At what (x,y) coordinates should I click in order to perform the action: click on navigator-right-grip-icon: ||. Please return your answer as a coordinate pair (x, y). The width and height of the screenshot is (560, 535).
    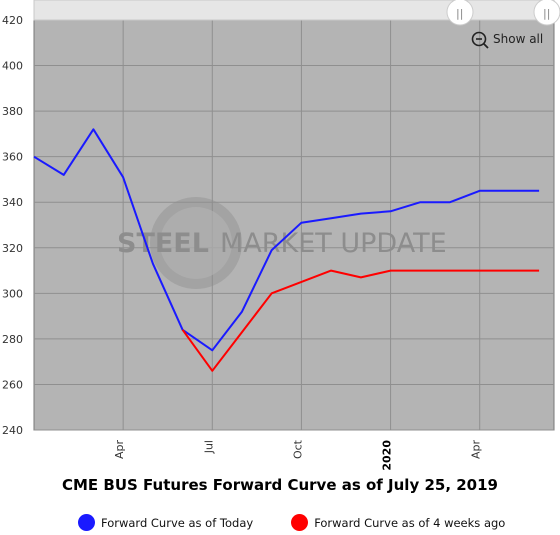
    Looking at the image, I should click on (546, 13).